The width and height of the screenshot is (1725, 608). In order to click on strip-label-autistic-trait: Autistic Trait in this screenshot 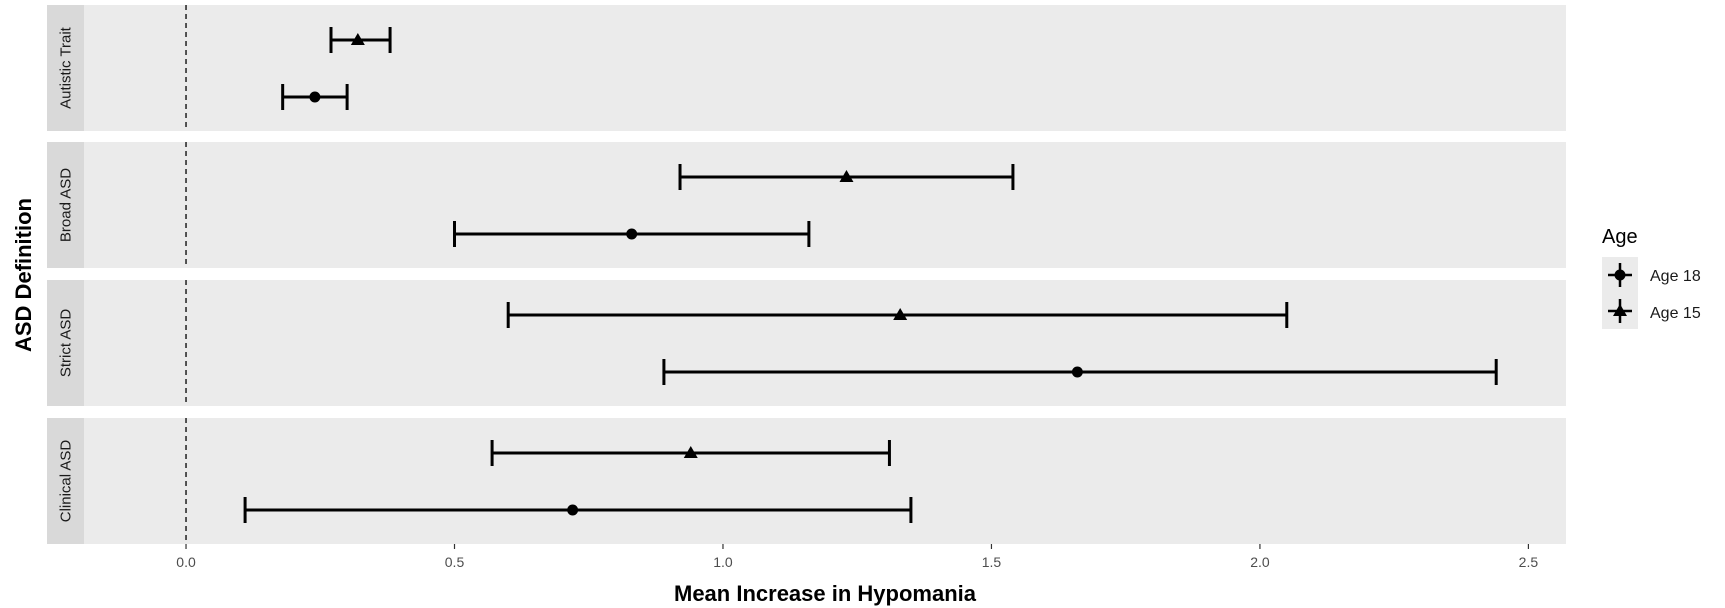, I will do `click(66, 67)`.